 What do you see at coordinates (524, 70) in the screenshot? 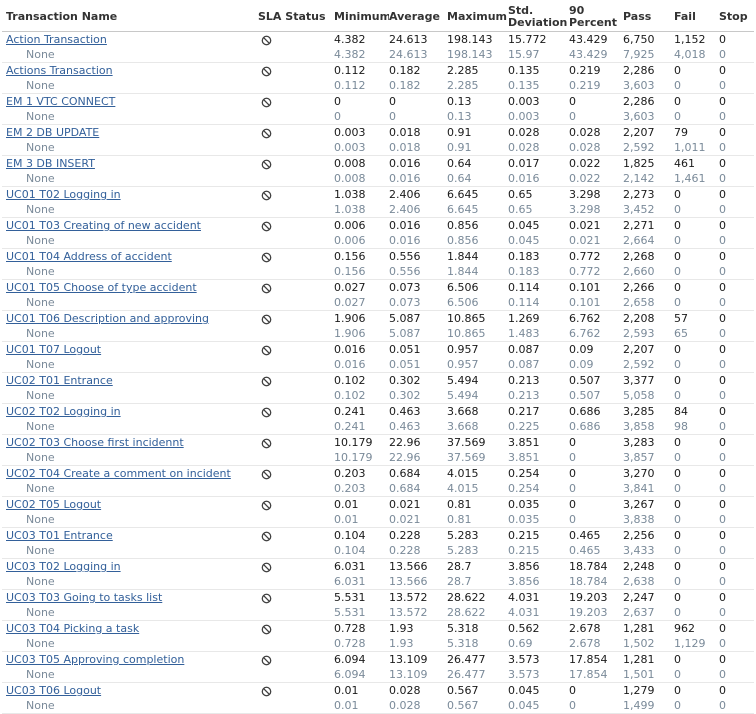
I see `std-deviation-cell: 0.135` at bounding box center [524, 70].